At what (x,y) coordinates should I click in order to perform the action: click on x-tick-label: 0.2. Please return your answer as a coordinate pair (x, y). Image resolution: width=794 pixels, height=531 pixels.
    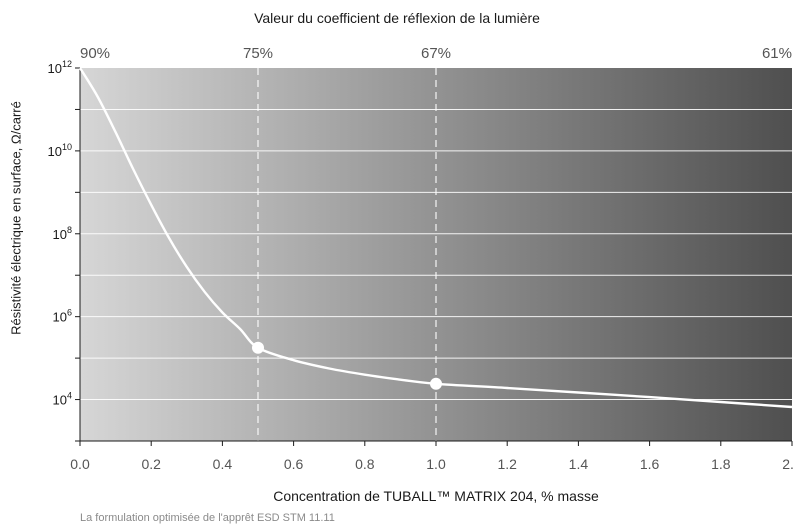
    Looking at the image, I should click on (151, 464).